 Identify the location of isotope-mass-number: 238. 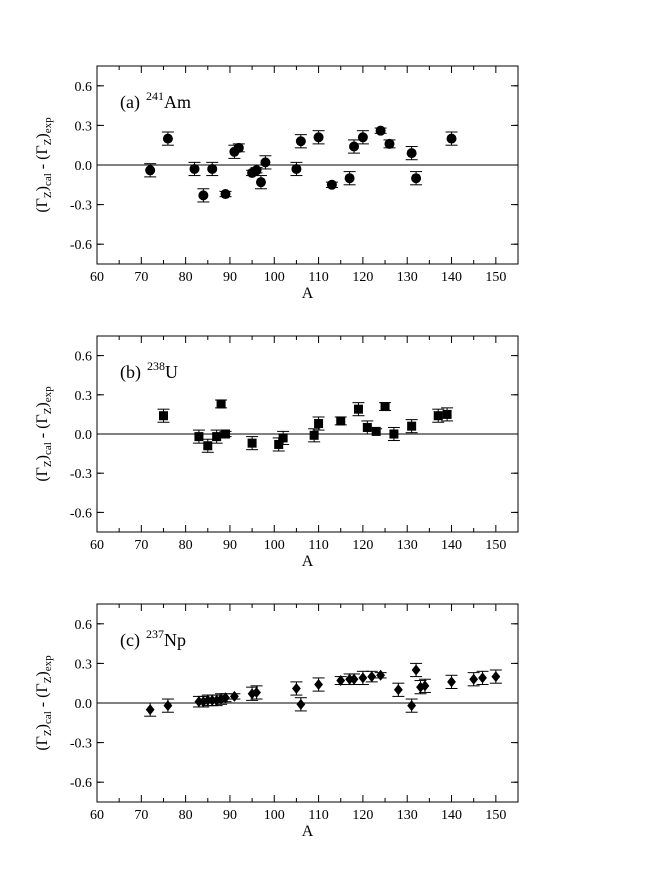
(156, 366).